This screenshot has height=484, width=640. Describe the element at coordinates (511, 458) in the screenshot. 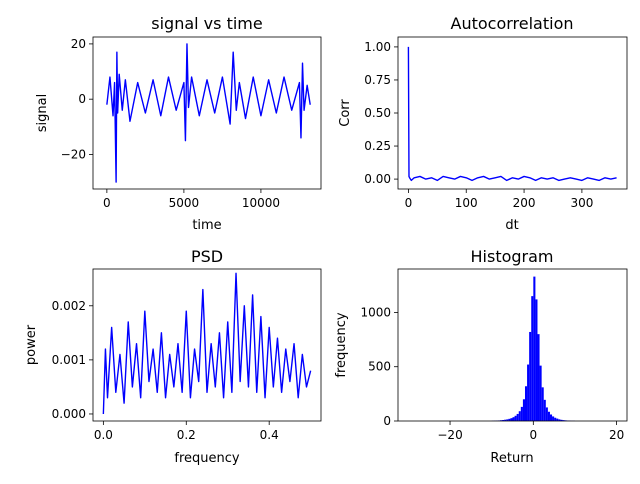

I see `x-axis-label: Return` at that location.